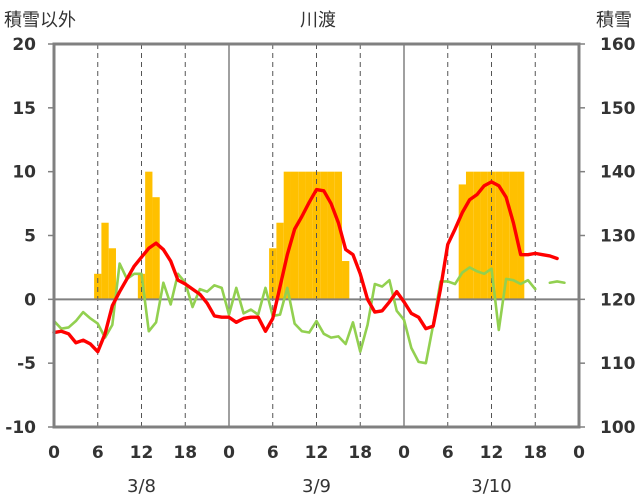 This screenshot has height=501, width=636. Describe the element at coordinates (26, 364) in the screenshot. I see `y-left-tick-label: -5` at that location.